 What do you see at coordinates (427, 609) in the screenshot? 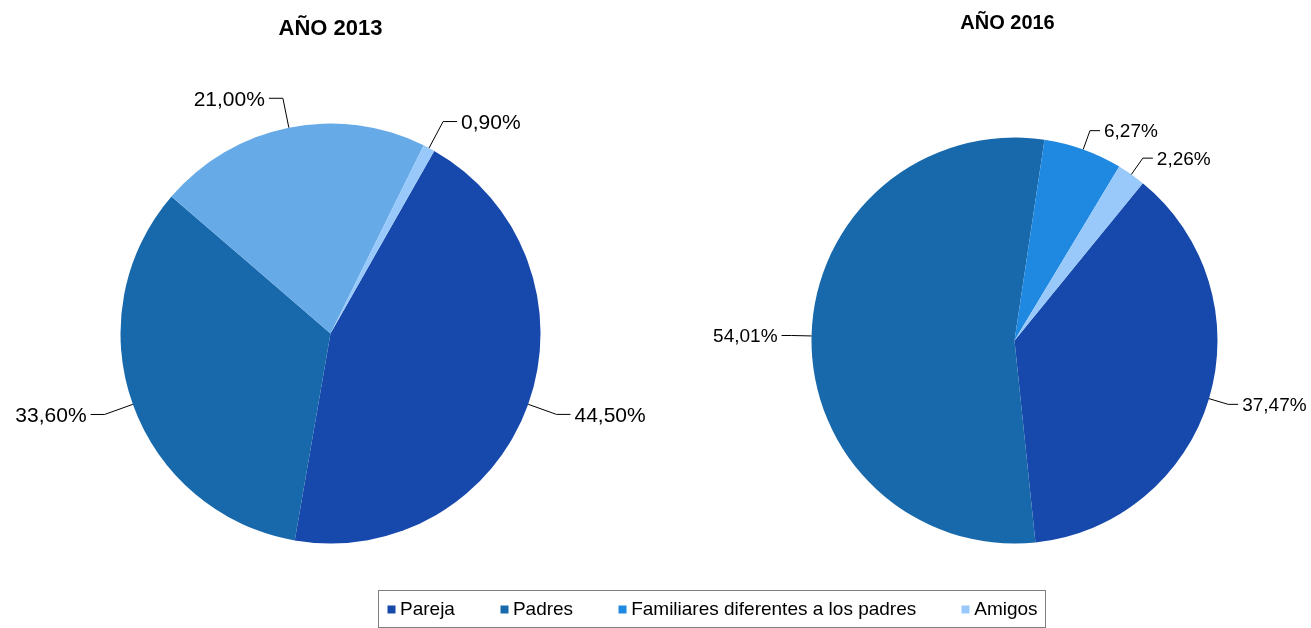
I see `legend-label: Pareja` at bounding box center [427, 609].